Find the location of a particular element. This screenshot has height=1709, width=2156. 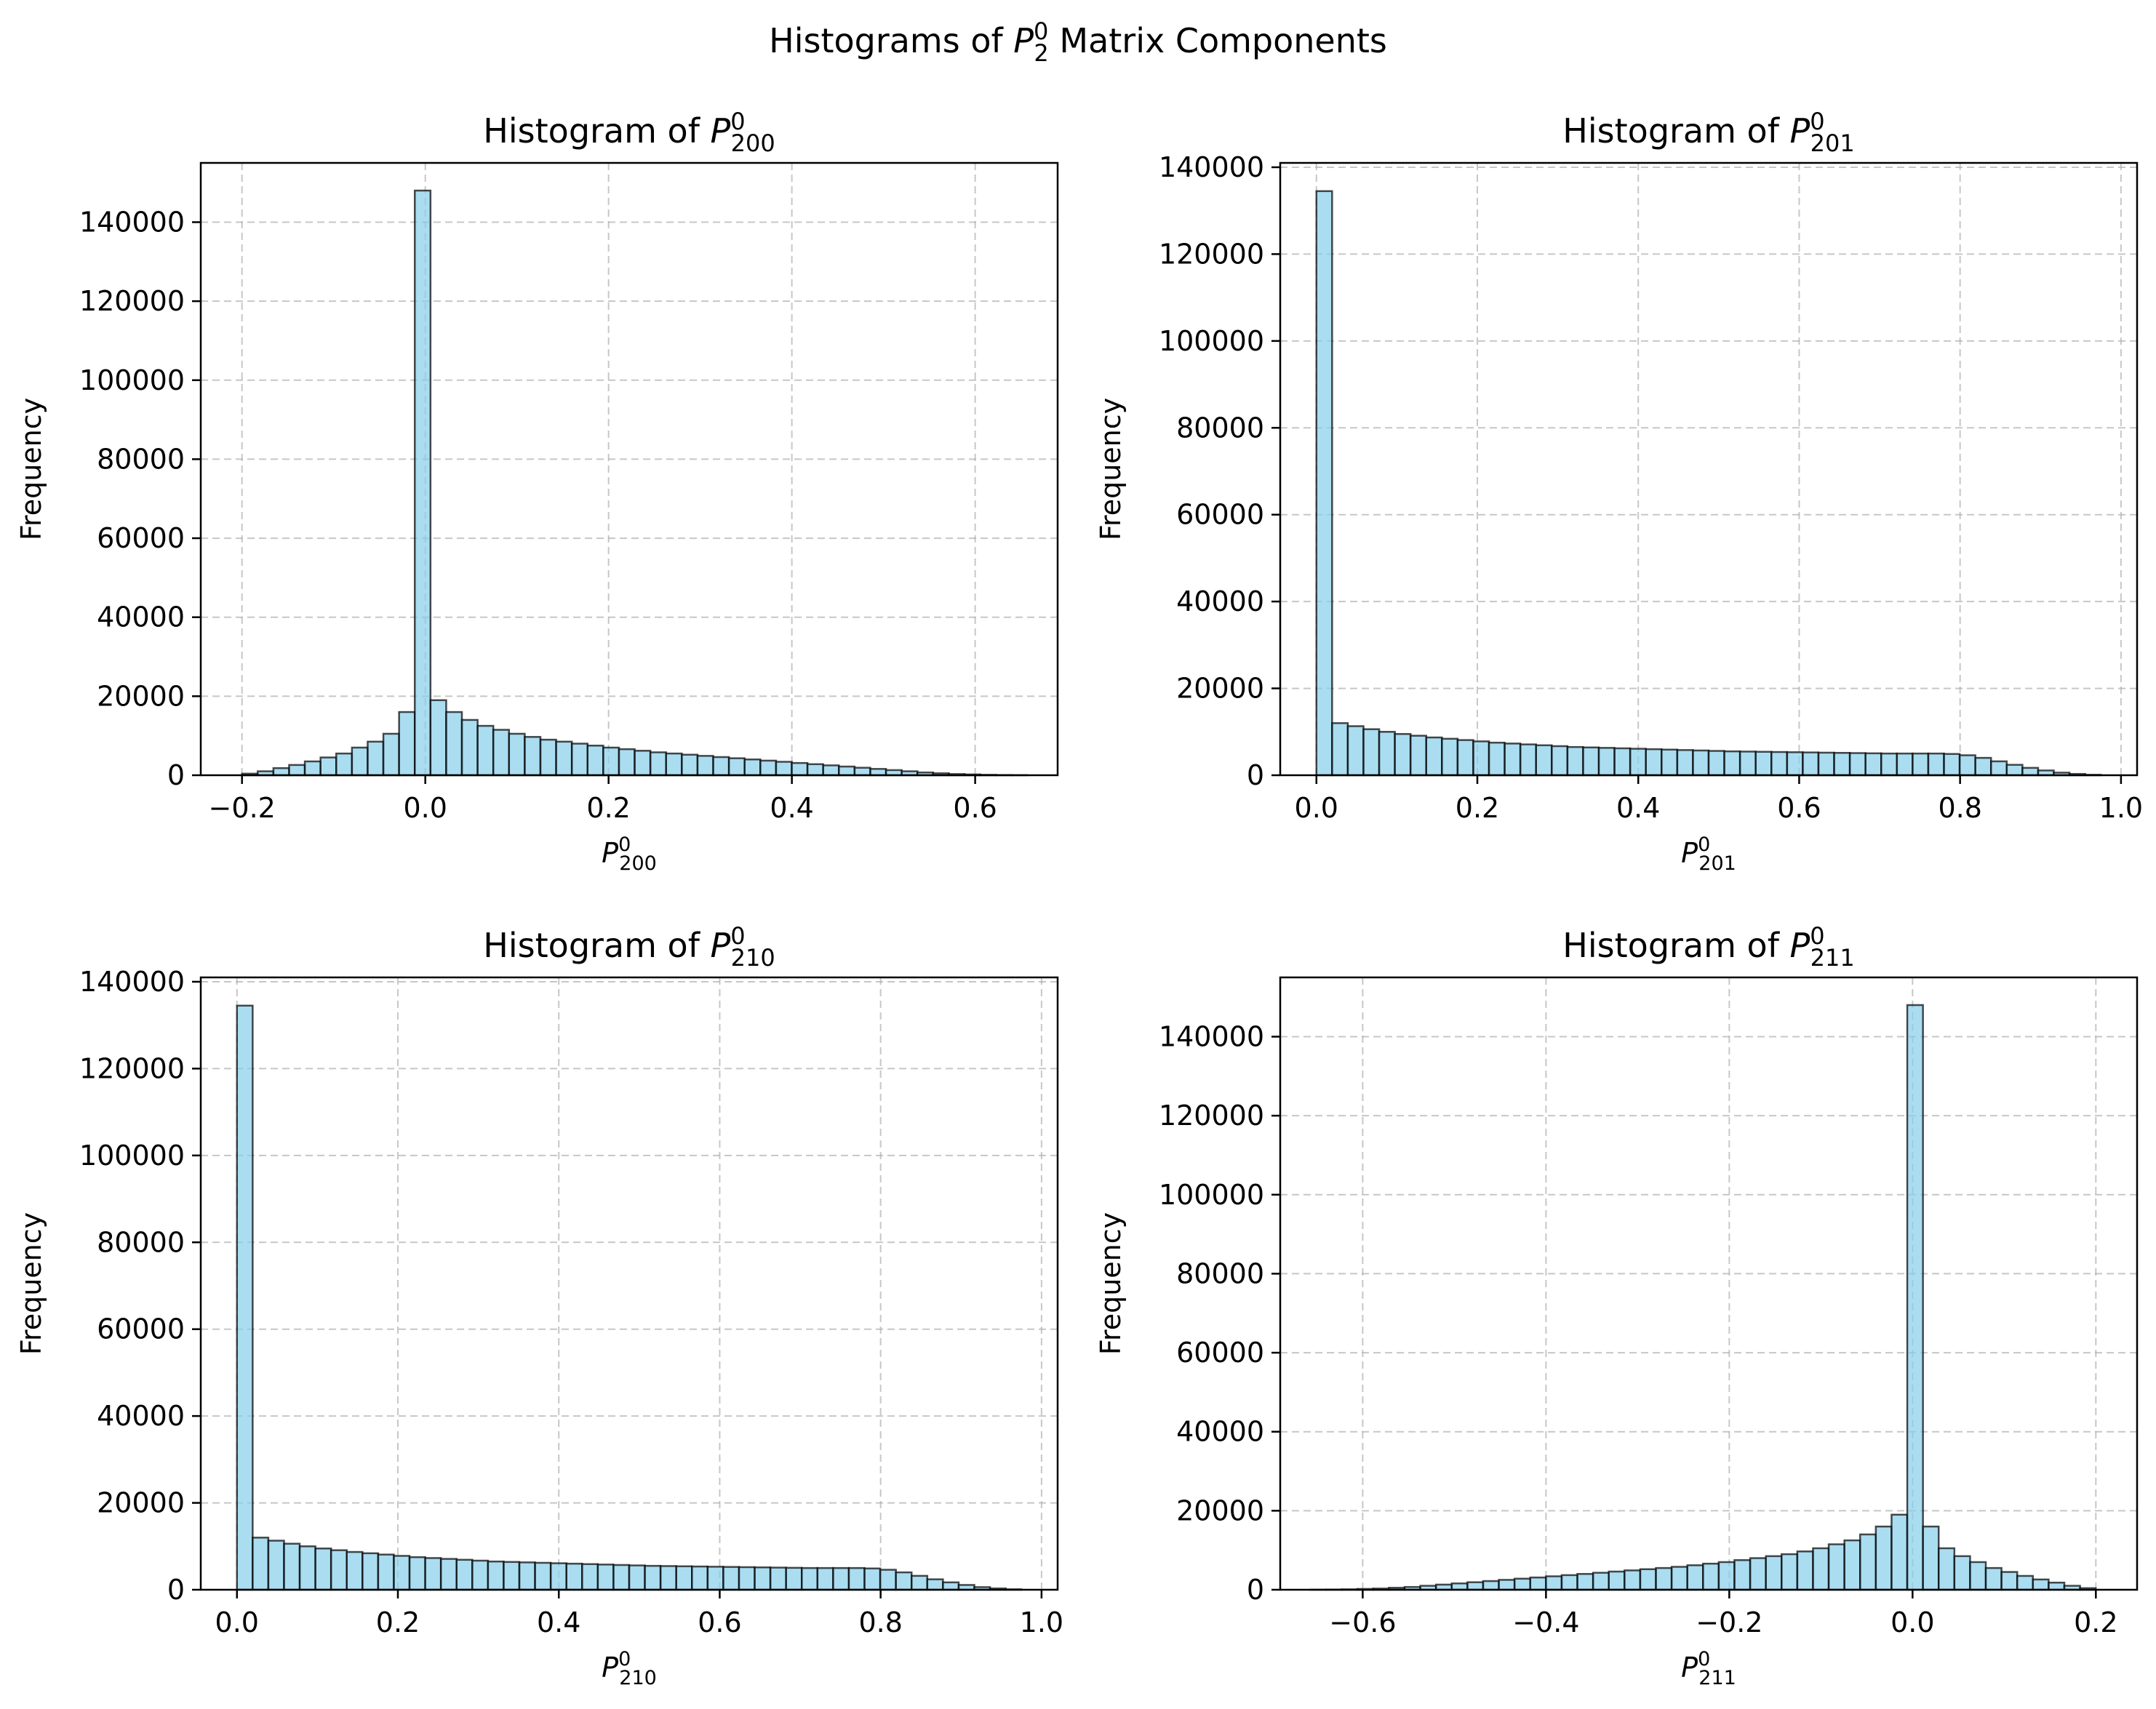

x-tick-label: −0.6 is located at coordinates (1362, 1622).